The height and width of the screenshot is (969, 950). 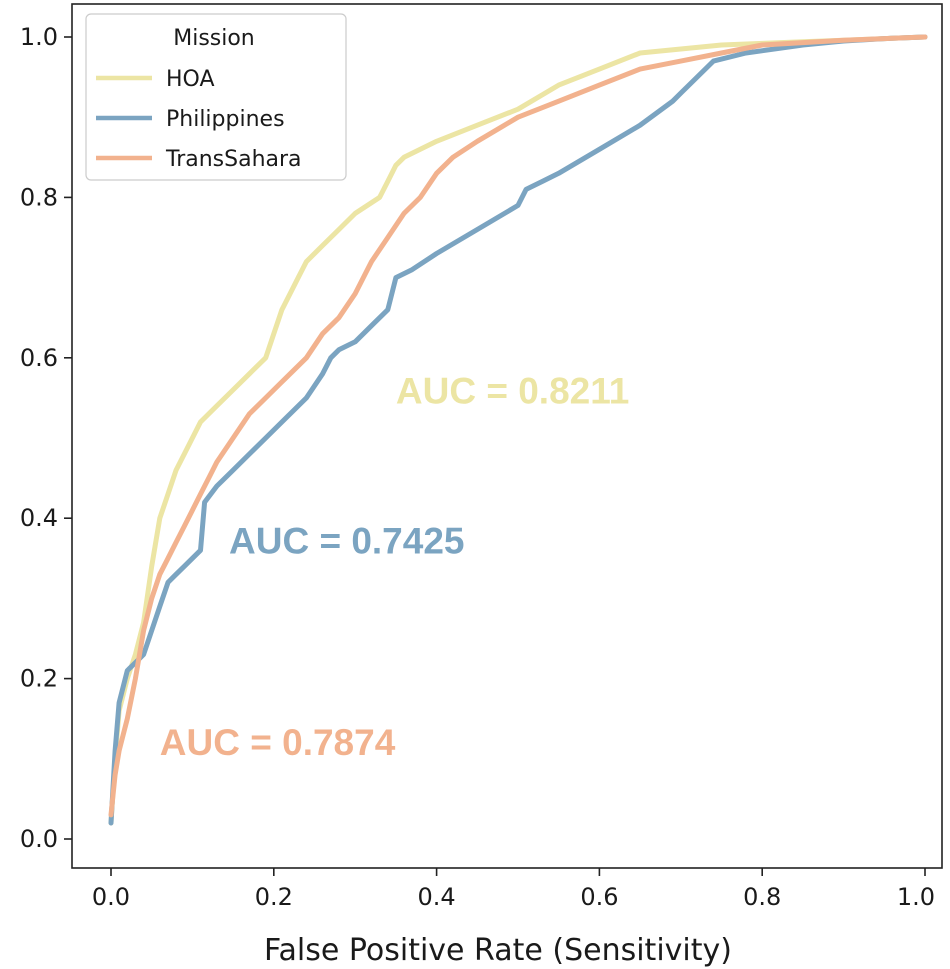 What do you see at coordinates (498, 950) in the screenshot?
I see `x-axis-label: False Positive Rate (Sensitivity)` at bounding box center [498, 950].